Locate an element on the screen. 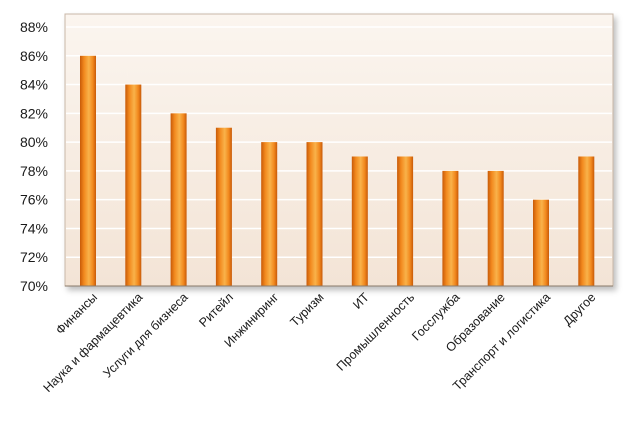 The width and height of the screenshot is (640, 434). x-category-label: Туризм is located at coordinates (307, 309).